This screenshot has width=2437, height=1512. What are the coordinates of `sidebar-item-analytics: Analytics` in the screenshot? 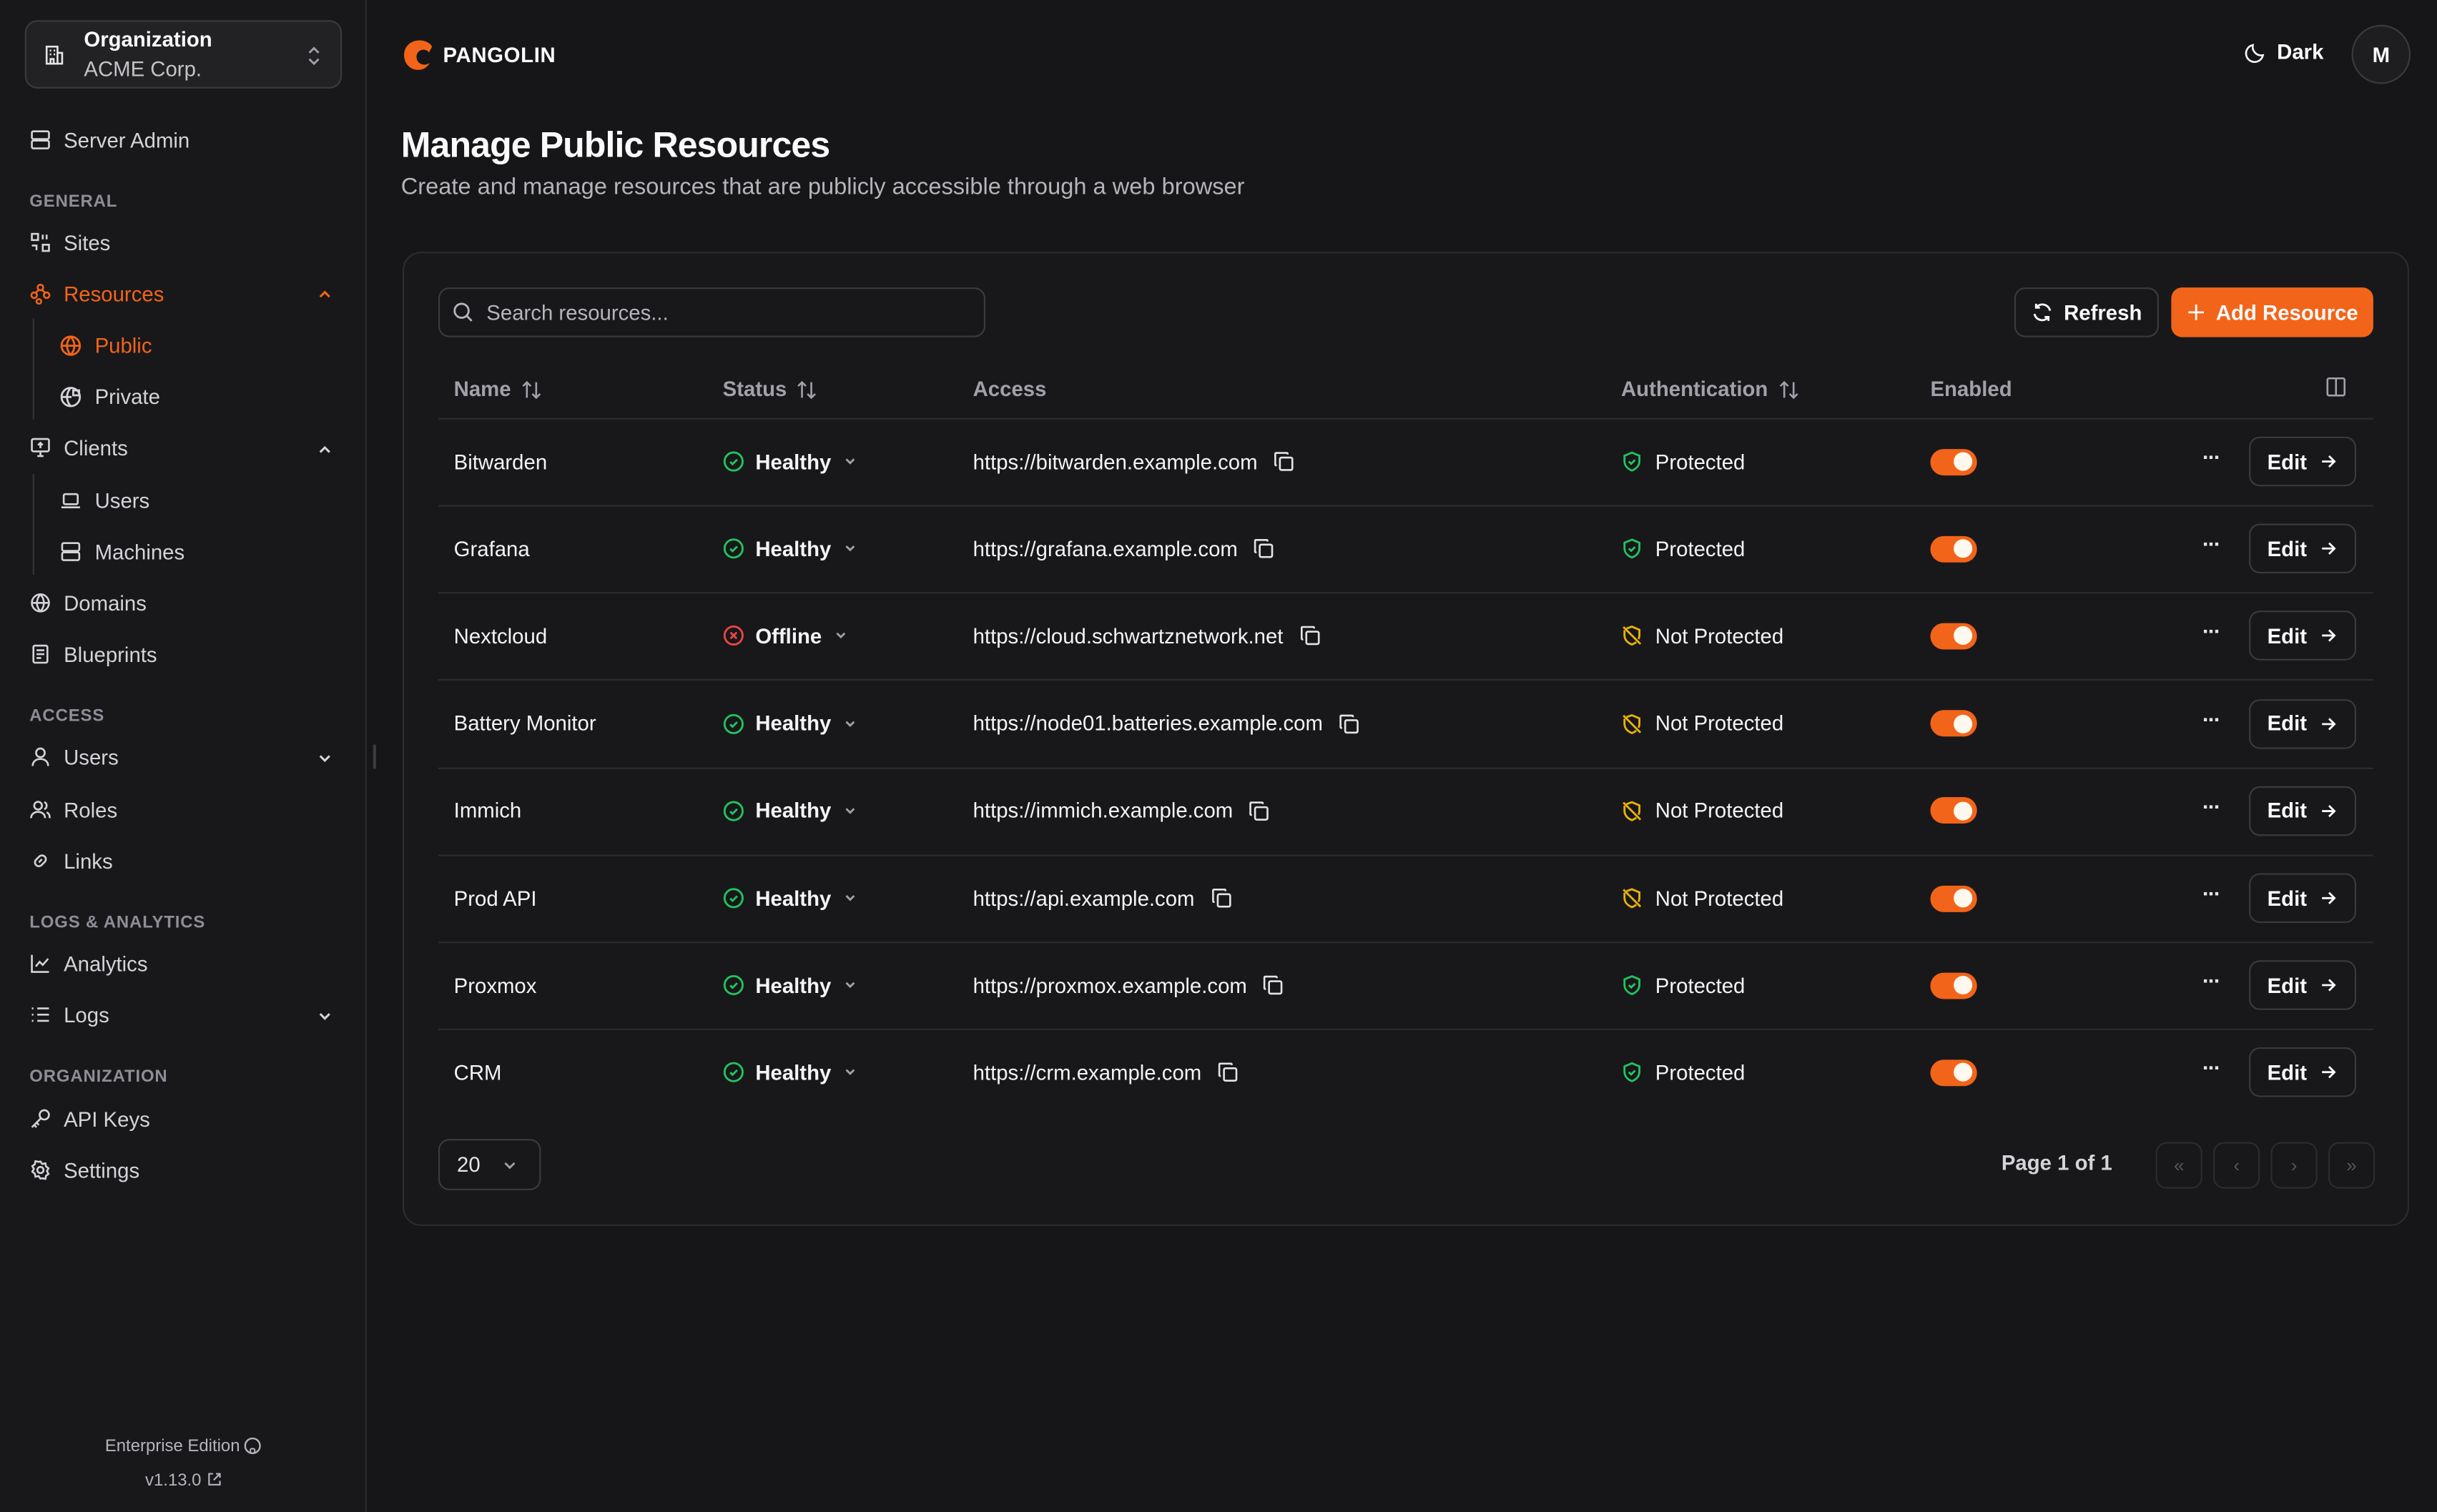 It's located at (88, 963).